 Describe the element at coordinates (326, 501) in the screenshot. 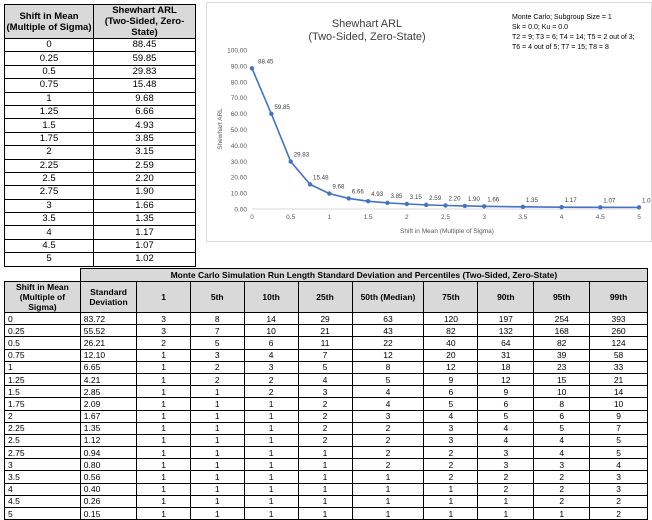

I see `percentile-table-row: 4.5 0.26 1 1 1 1 1 1 1 2 2` at that location.